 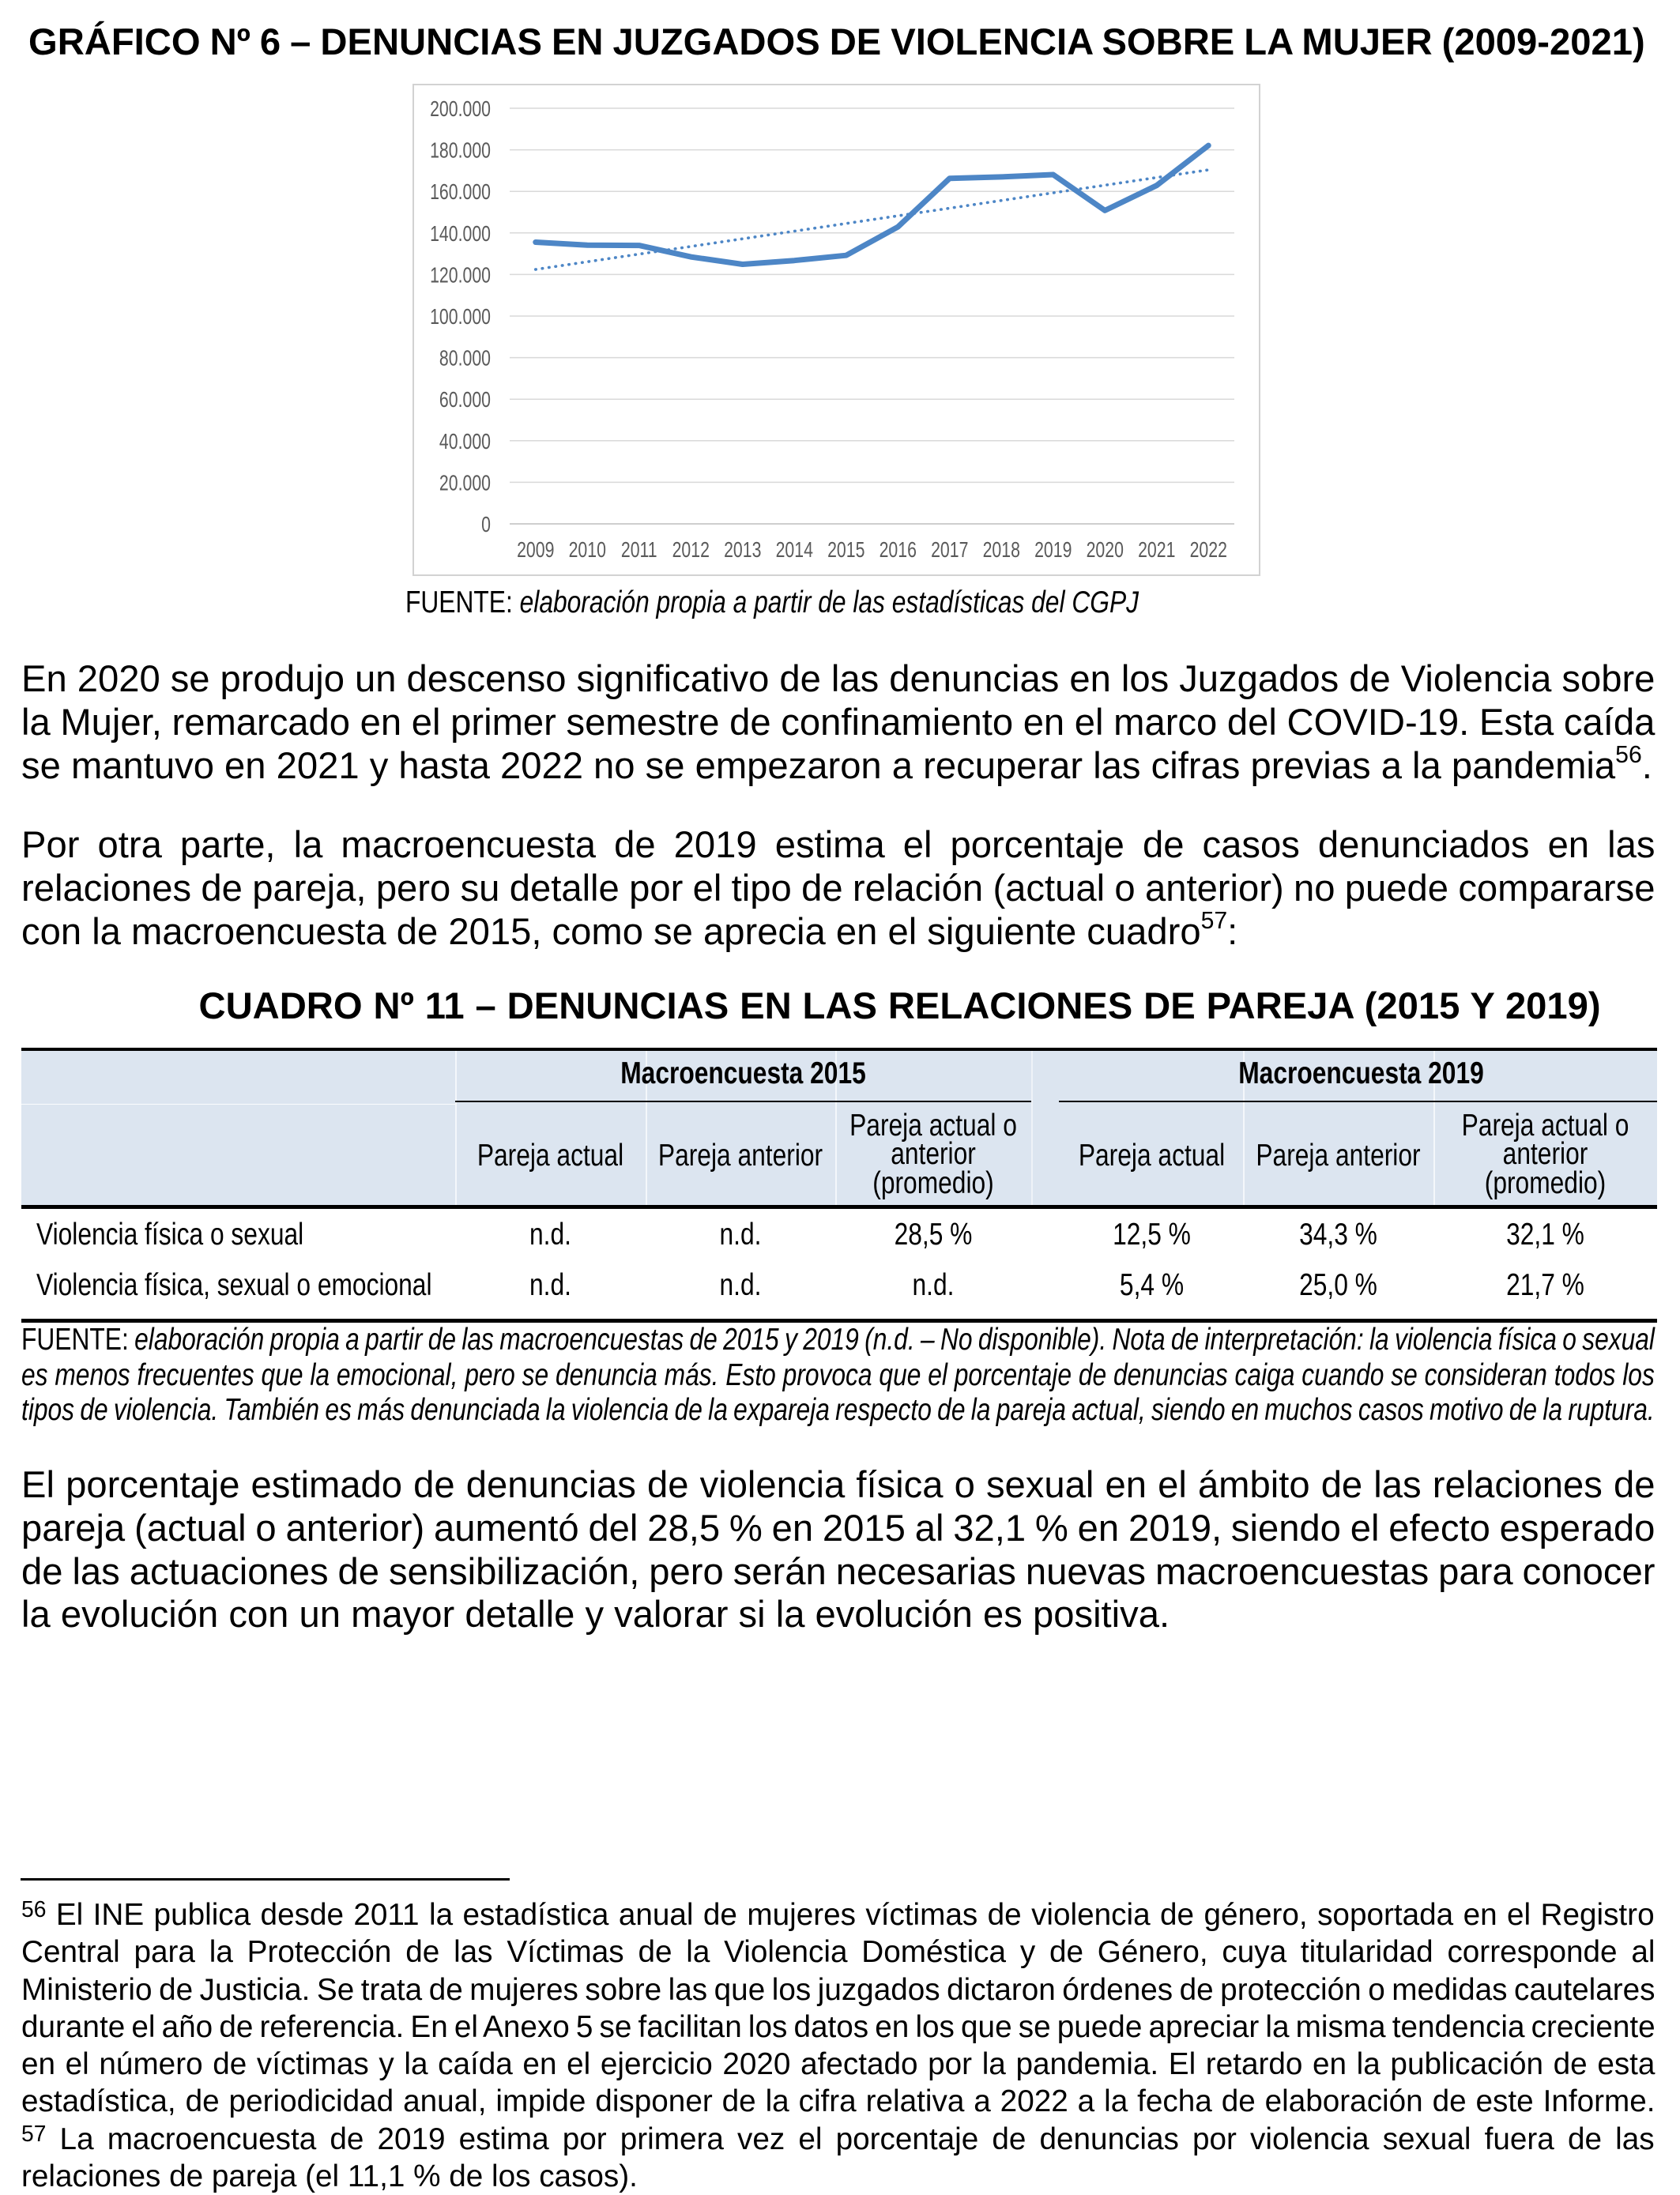 What do you see at coordinates (460, 316) in the screenshot?
I see `svg-text: 100.000` at bounding box center [460, 316].